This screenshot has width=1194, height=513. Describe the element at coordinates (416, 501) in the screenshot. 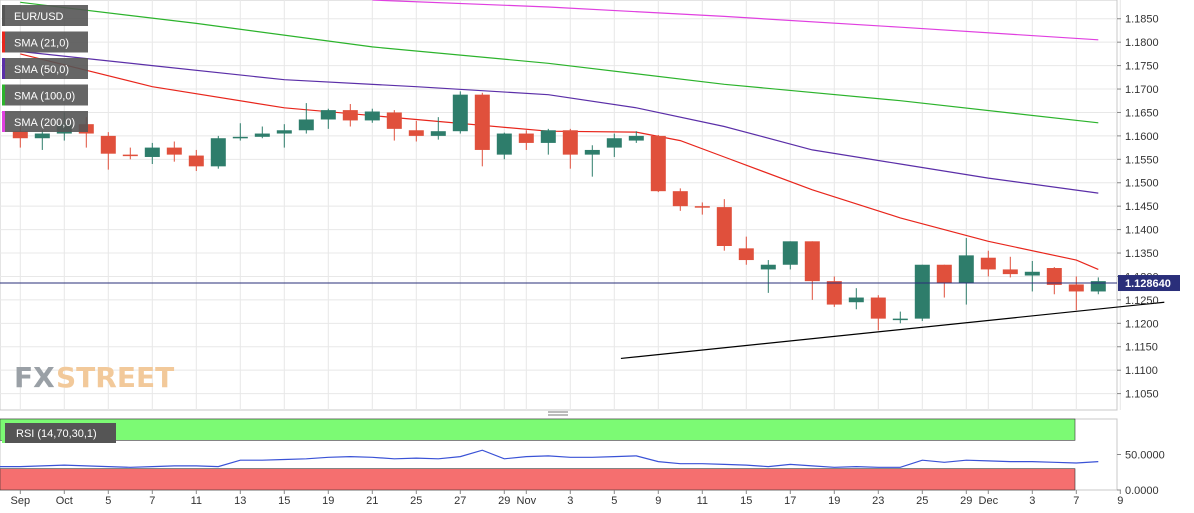

I see `date-tick-label: 25` at that location.